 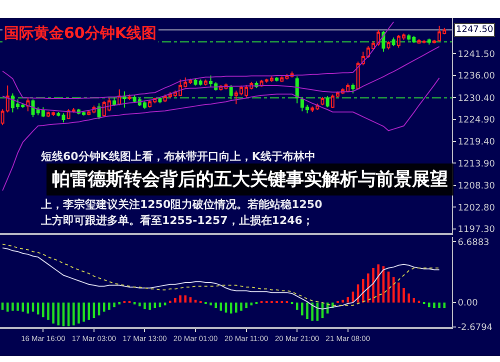 What do you see at coordinates (181, 204) in the screenshot?
I see `annotation: 上，李宗玺建议关注1250阻力破位情况。若能站稳1250` at bounding box center [181, 204].